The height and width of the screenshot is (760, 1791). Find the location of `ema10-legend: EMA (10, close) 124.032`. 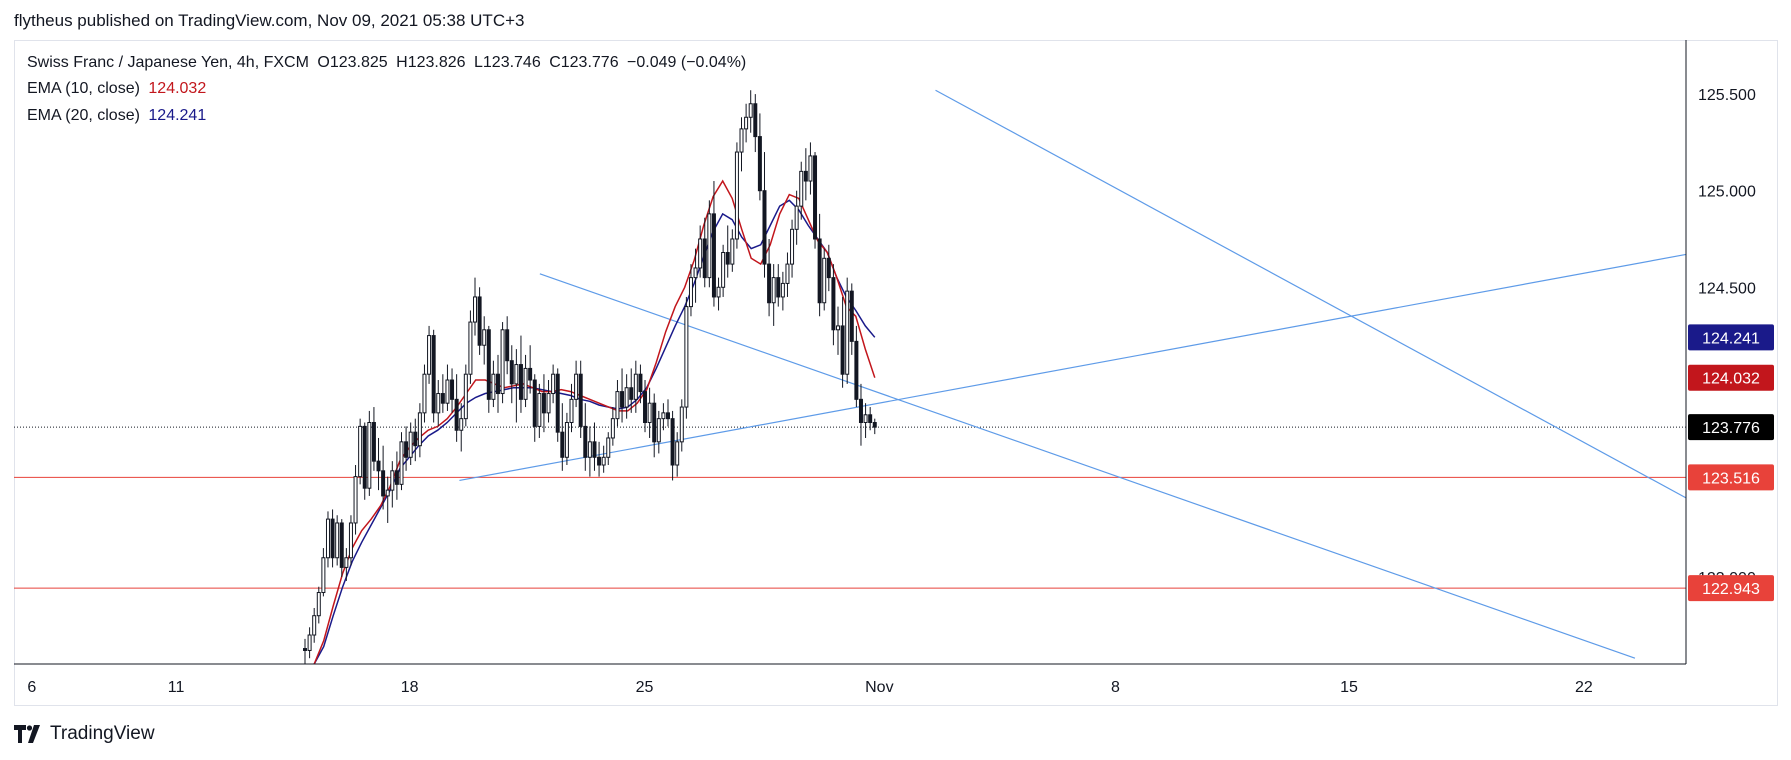

ema10-legend: EMA (10, close) 124.032 is located at coordinates (118, 89).